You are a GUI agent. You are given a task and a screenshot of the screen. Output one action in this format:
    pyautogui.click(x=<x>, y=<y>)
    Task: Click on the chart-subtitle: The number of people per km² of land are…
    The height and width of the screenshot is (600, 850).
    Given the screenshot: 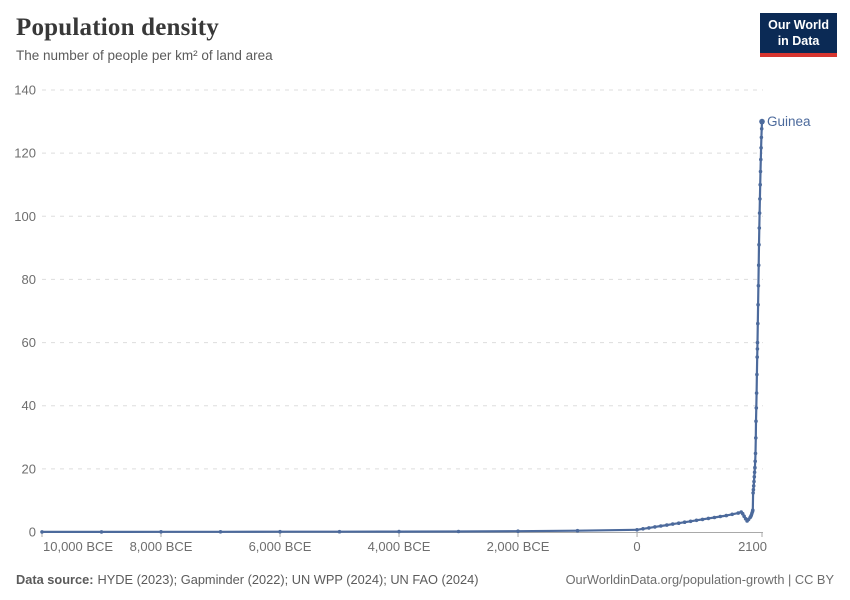 What is the action you would take?
    pyautogui.click(x=144, y=55)
    